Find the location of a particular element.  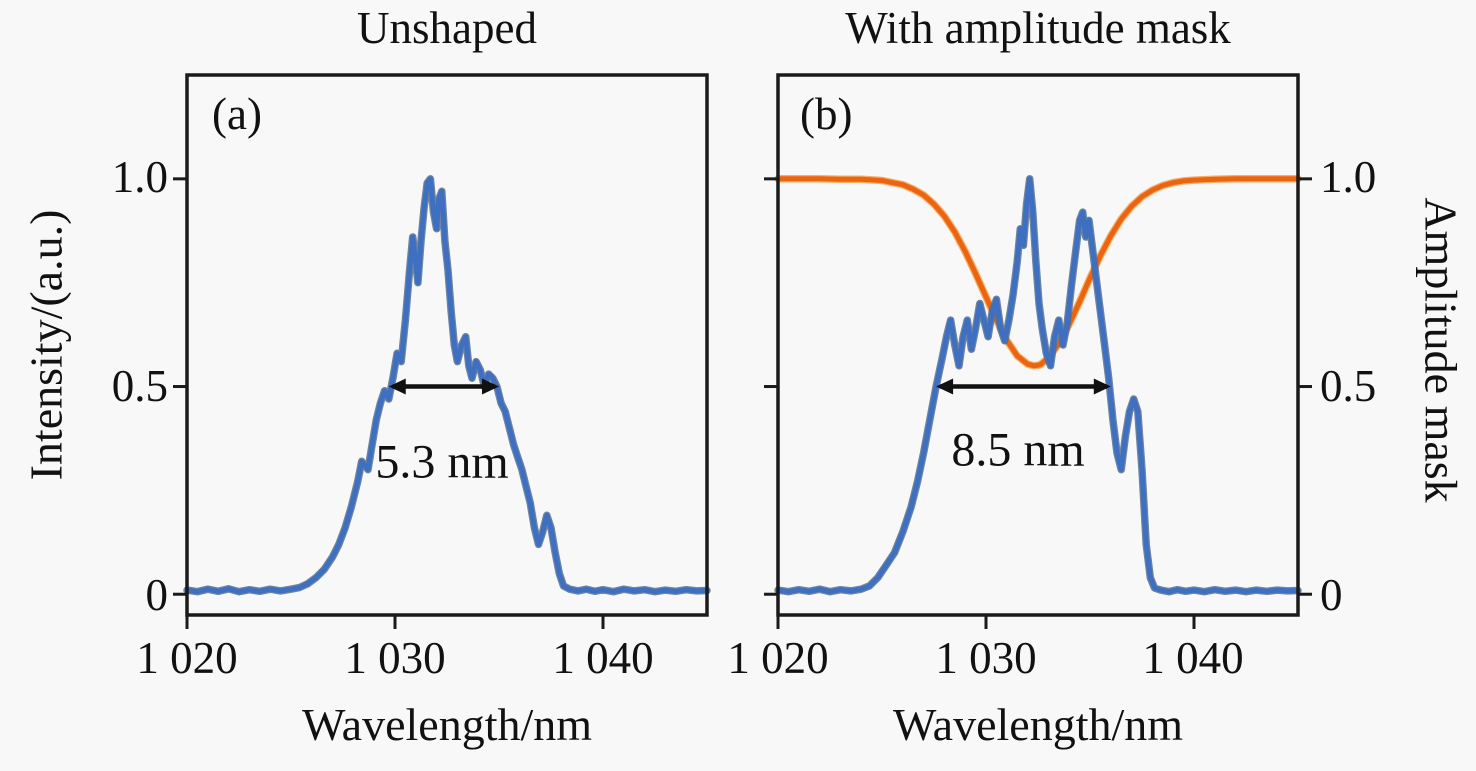

y-axis-title-left: Intensity/(a.u.) is located at coordinates (46, 345).